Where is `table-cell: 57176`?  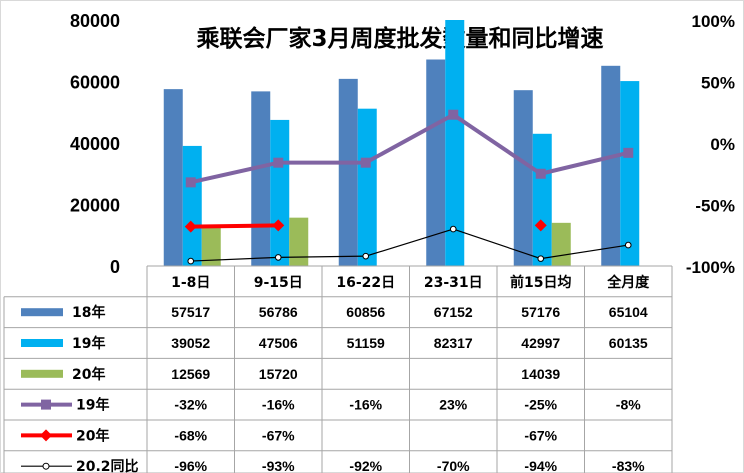
table-cell: 57176 is located at coordinates (540, 312).